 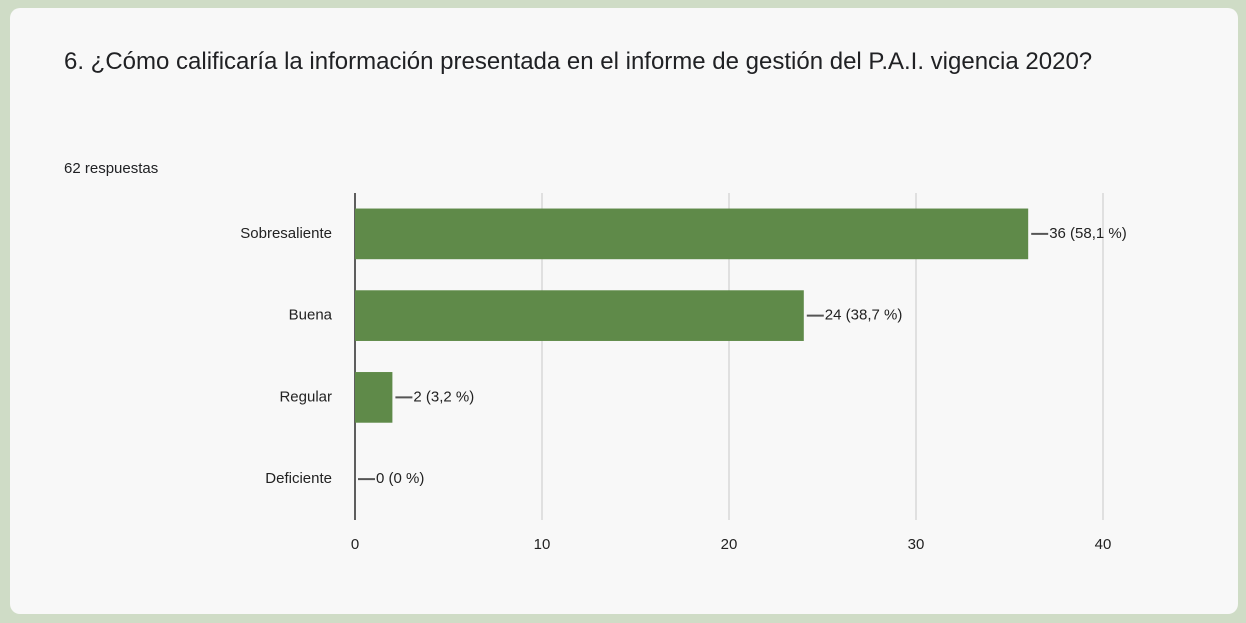 I want to click on y-tick-label: Deficiente, so click(x=298, y=478).